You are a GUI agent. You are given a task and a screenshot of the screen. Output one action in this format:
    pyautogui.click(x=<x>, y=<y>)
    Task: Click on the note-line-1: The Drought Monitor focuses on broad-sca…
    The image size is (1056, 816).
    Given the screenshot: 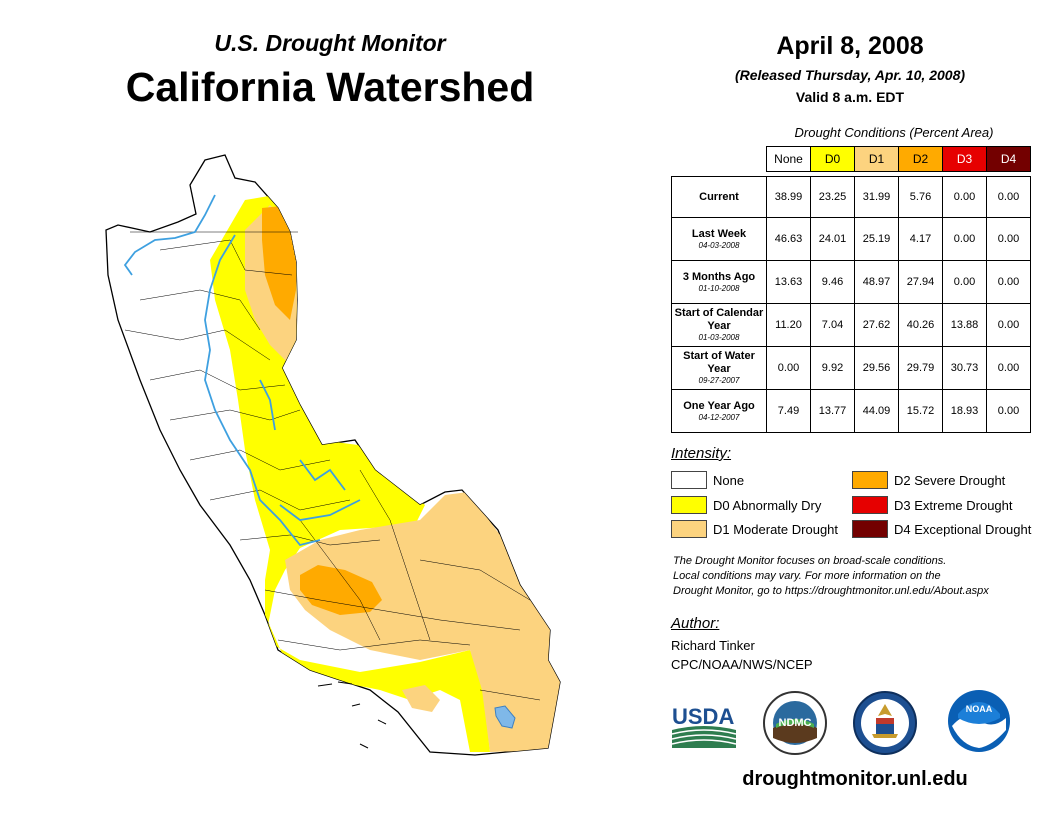 What is the action you would take?
    pyautogui.click(x=810, y=561)
    